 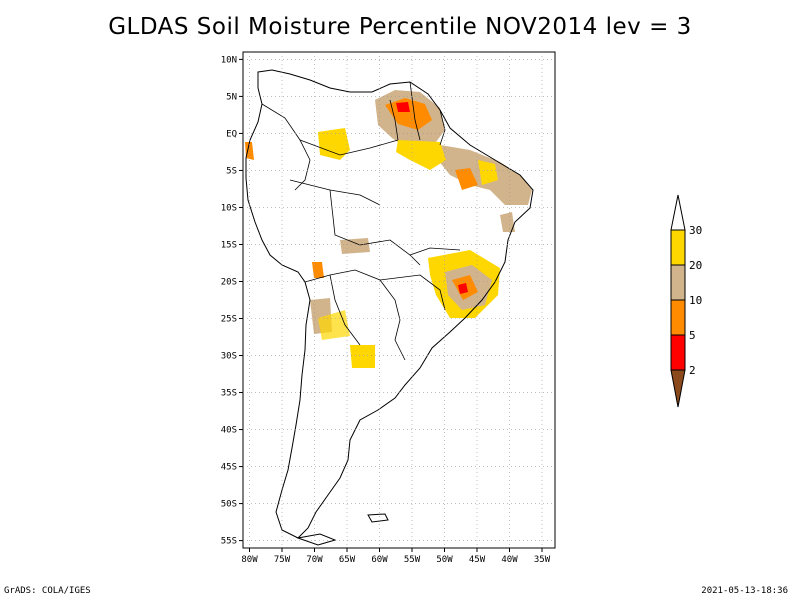 What do you see at coordinates (229, 357) in the screenshot?
I see `lat-tick-label: 30S` at bounding box center [229, 357].